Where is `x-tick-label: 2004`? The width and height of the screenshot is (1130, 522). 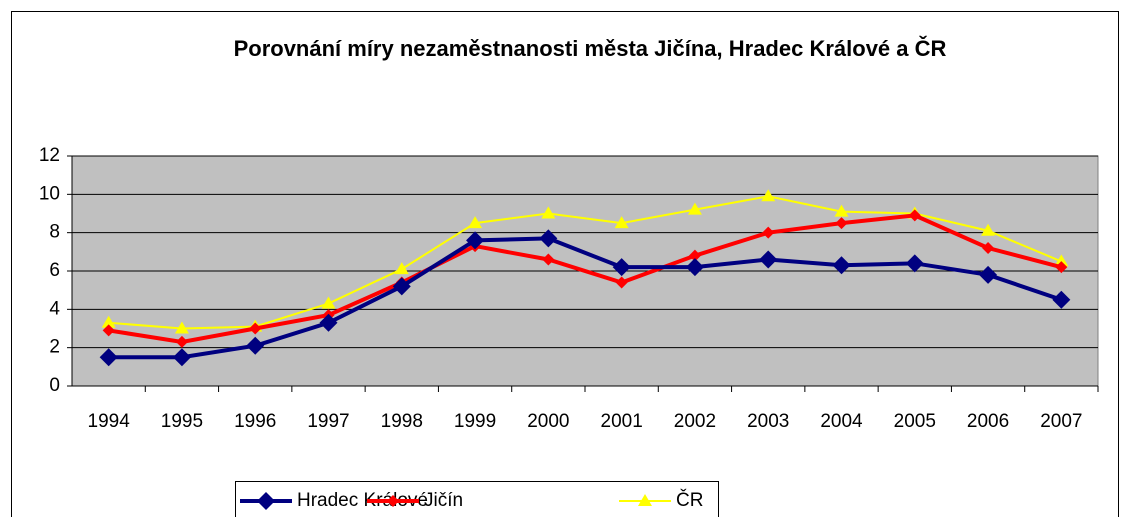
x-tick-label: 2004 is located at coordinates (841, 421).